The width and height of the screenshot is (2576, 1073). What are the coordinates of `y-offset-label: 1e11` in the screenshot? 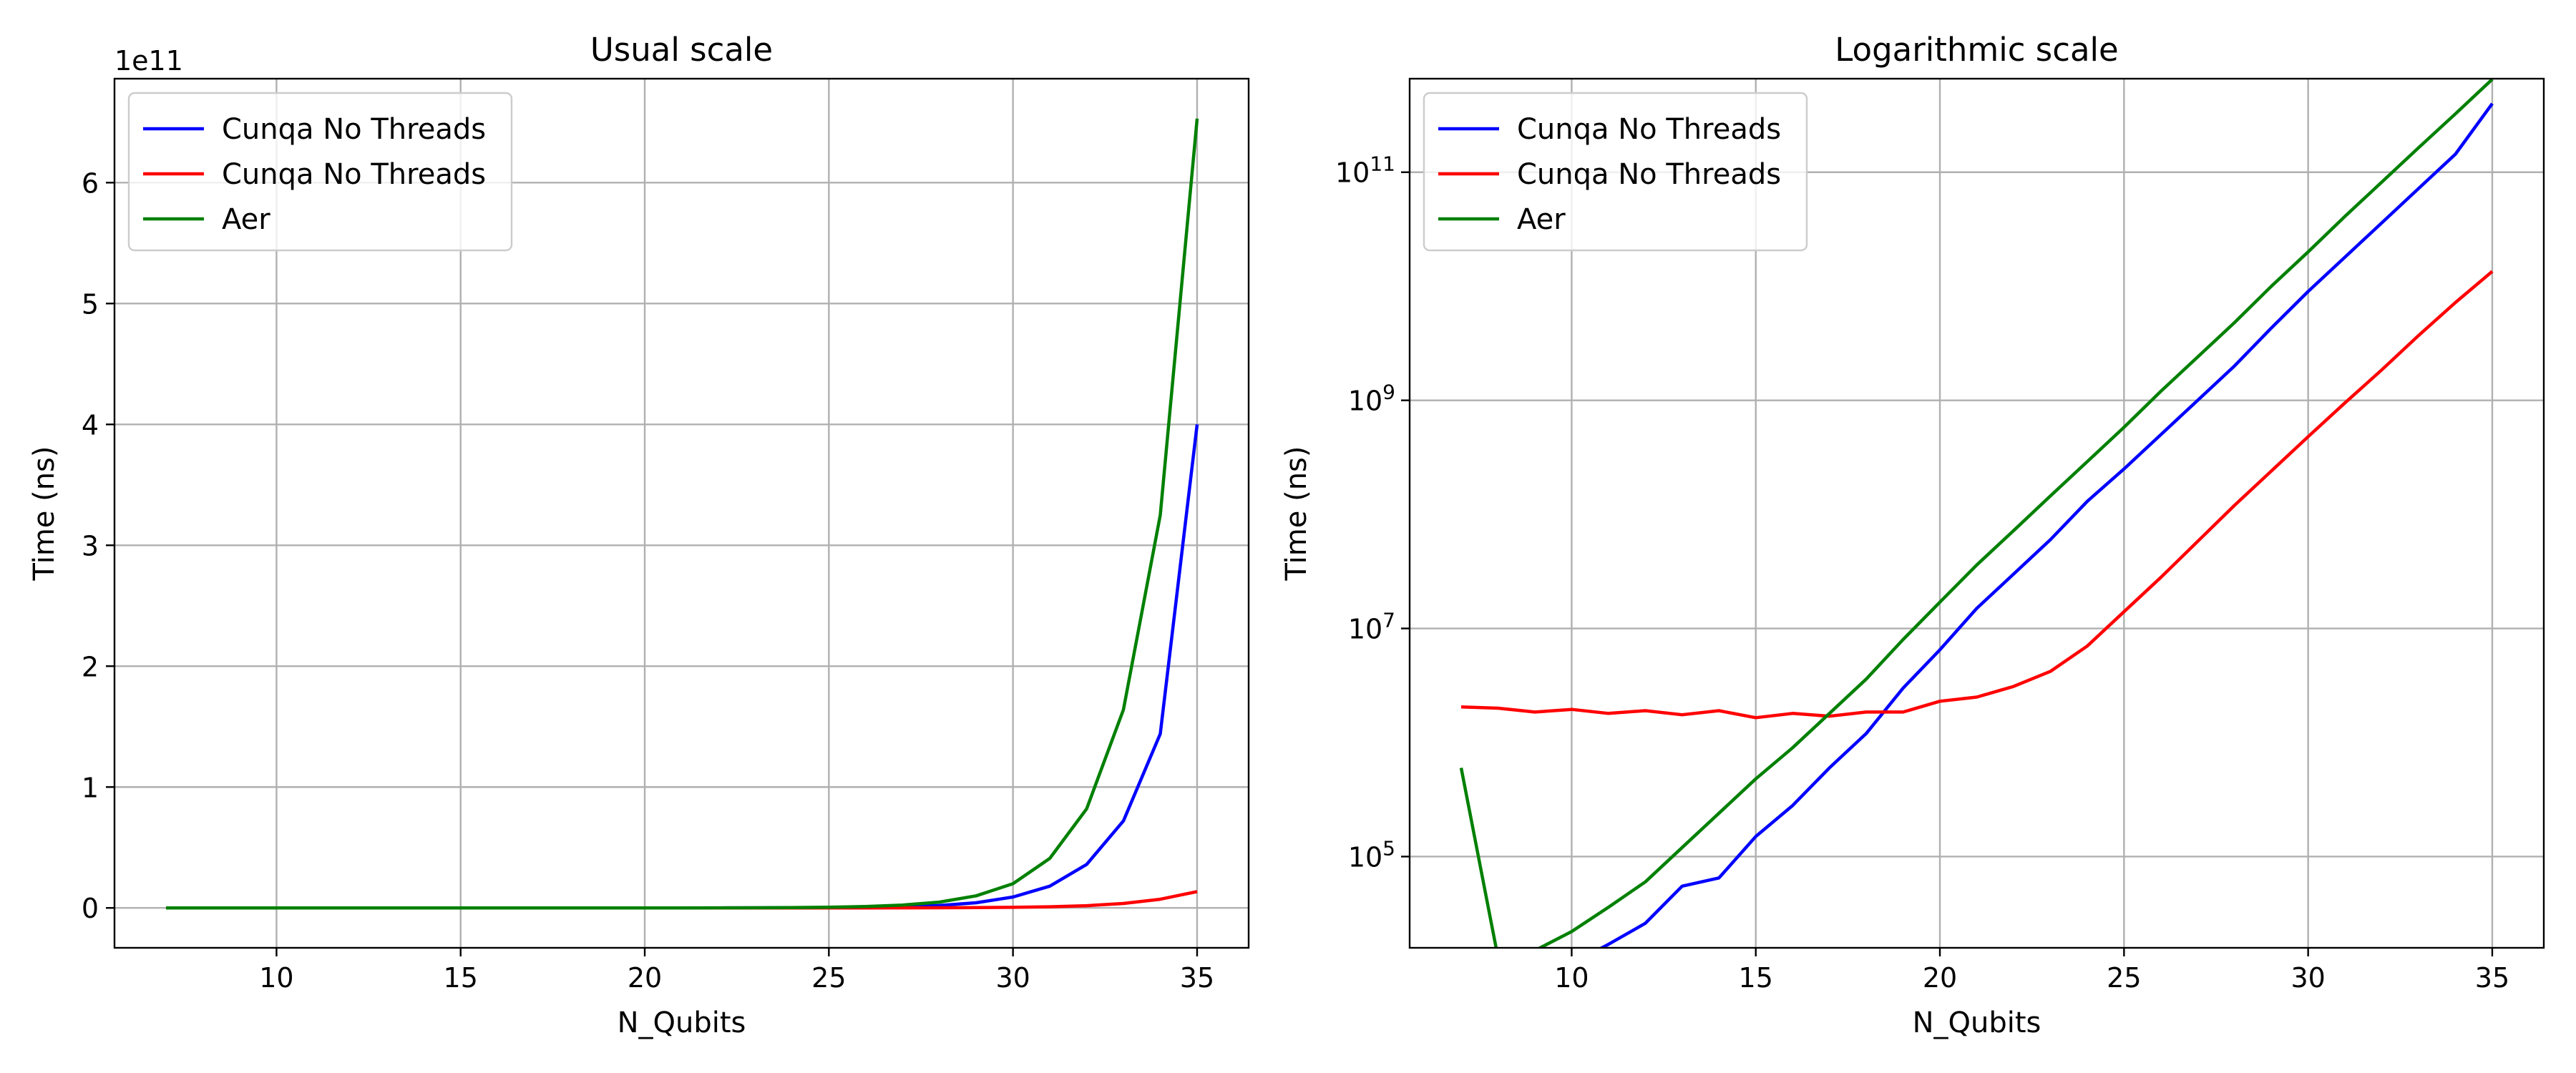 It's located at (148, 61).